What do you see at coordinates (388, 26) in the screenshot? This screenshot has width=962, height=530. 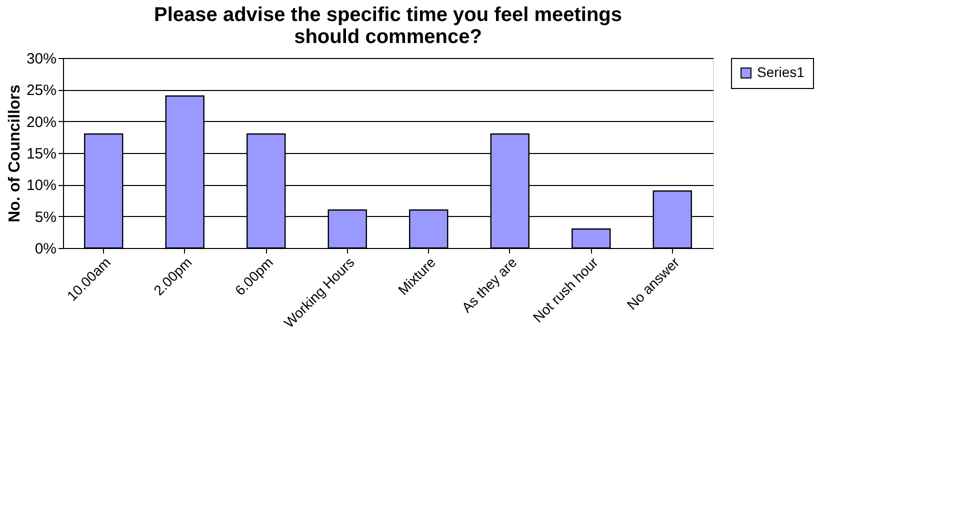 I see `chart-title: Please advise the specific time you feel meetings should commence?` at bounding box center [388, 26].